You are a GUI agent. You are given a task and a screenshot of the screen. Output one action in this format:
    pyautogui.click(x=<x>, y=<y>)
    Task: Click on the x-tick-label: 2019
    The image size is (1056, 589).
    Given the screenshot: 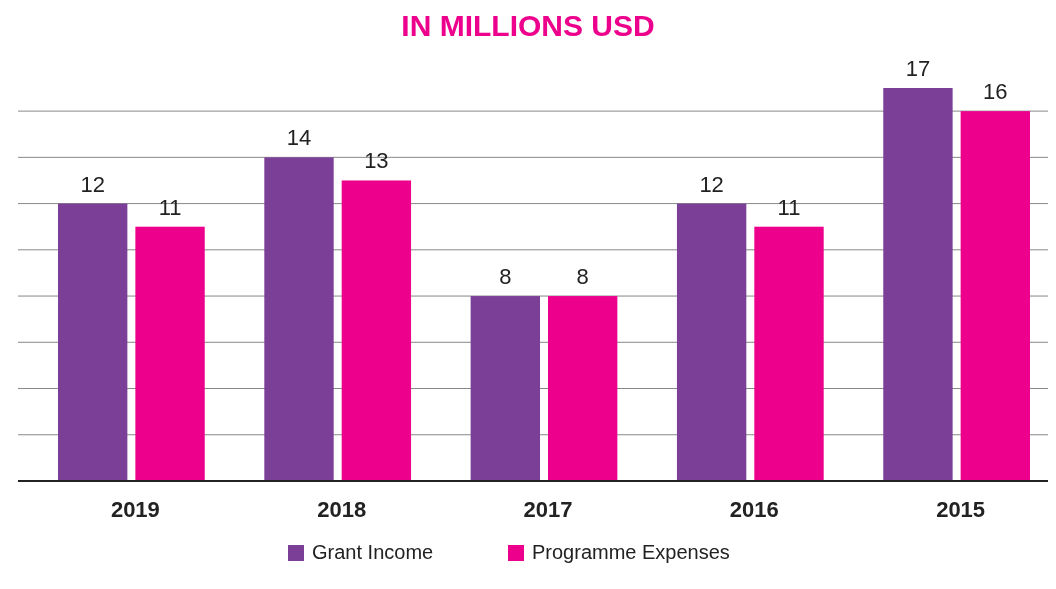 What is the action you would take?
    pyautogui.click(x=135, y=509)
    